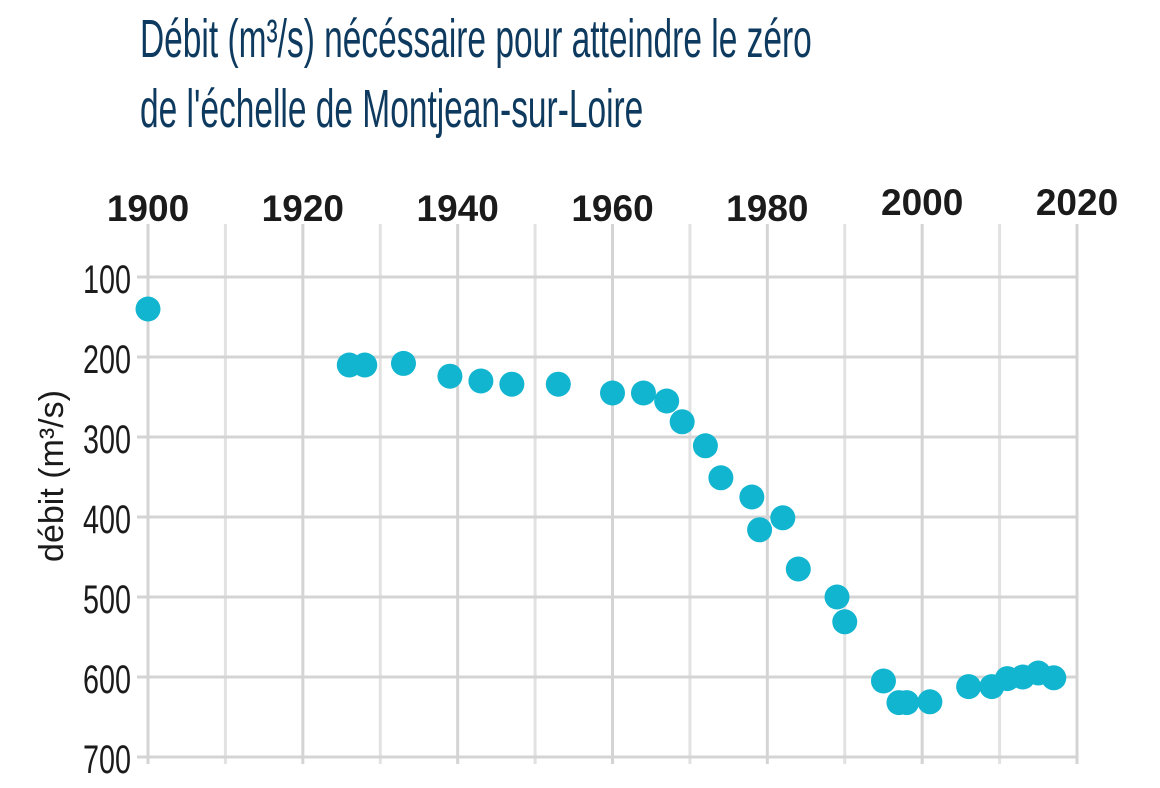 This screenshot has width=1160, height=788. I want to click on y-tick-label: 700, so click(107, 759).